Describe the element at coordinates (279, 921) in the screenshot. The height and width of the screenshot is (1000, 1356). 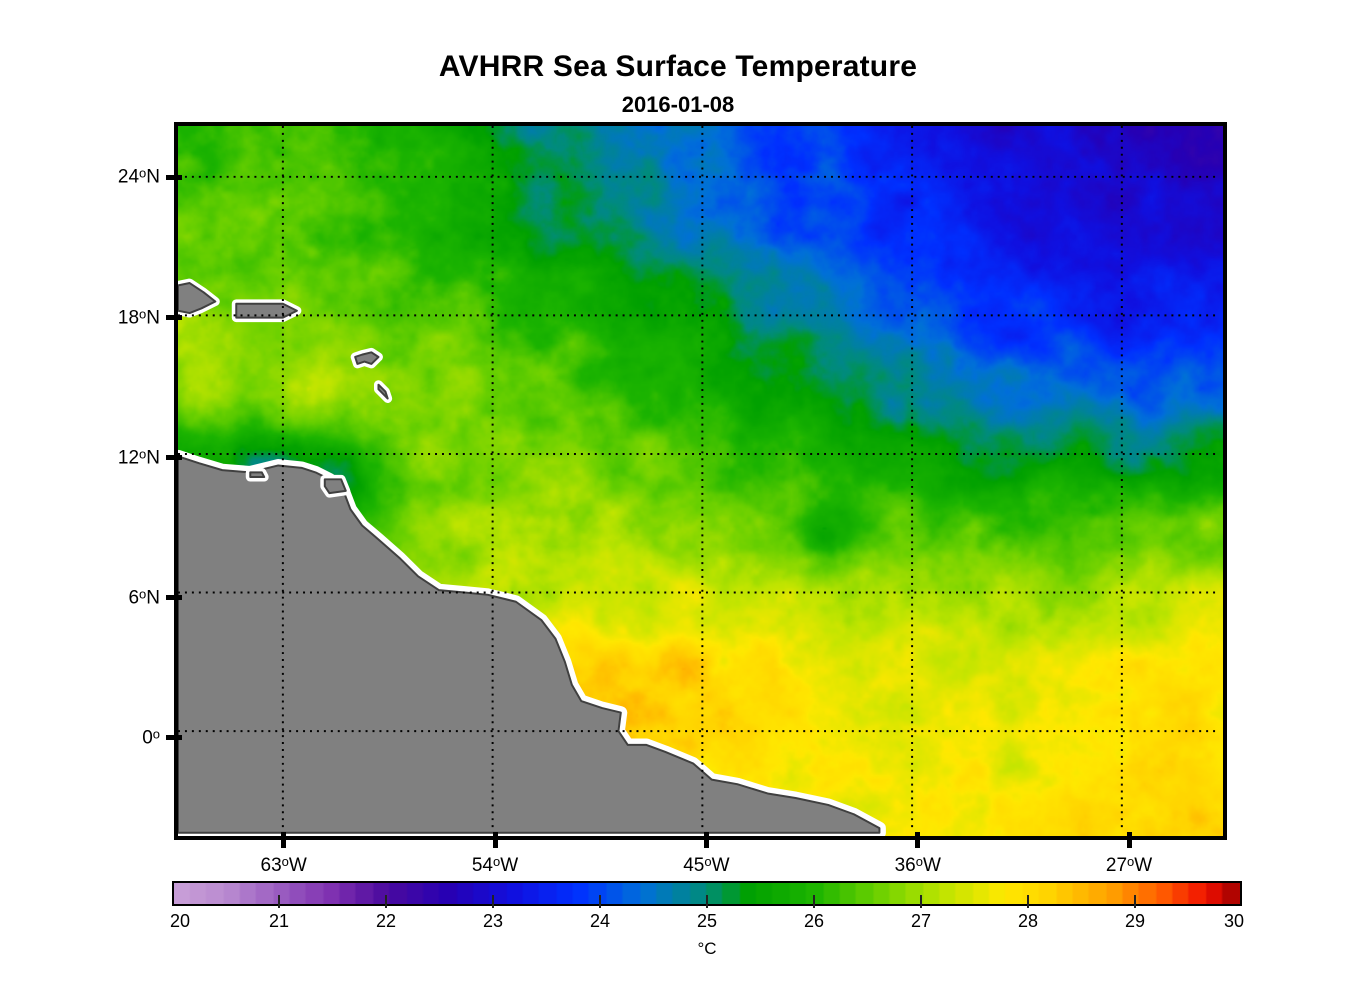
I see `colorbar-tick-label: 21` at that location.